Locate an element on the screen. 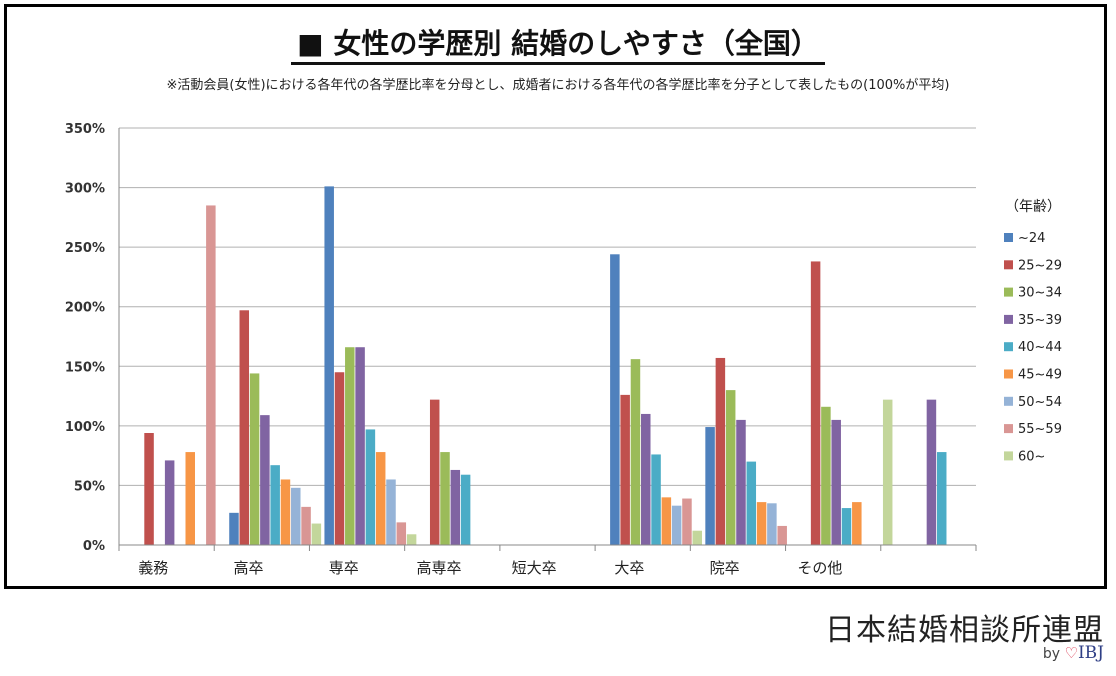 Image resolution: width=1116 pixels, height=676 pixels. y-tick-label: 250% is located at coordinates (85, 248).